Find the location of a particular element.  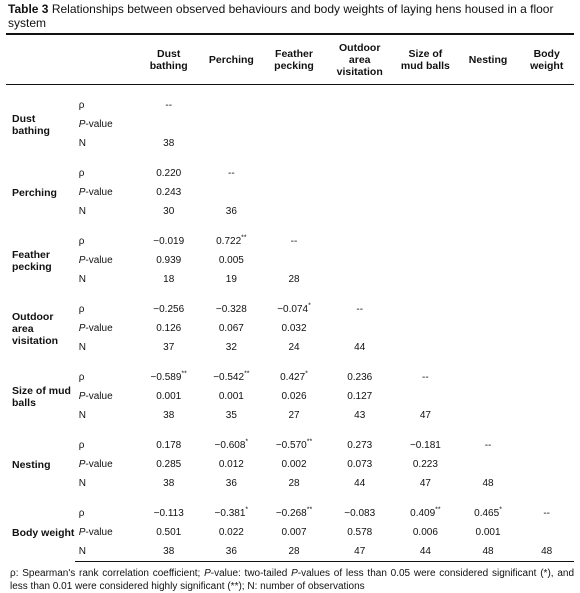

value-cell: 0.243 is located at coordinates (168, 192).